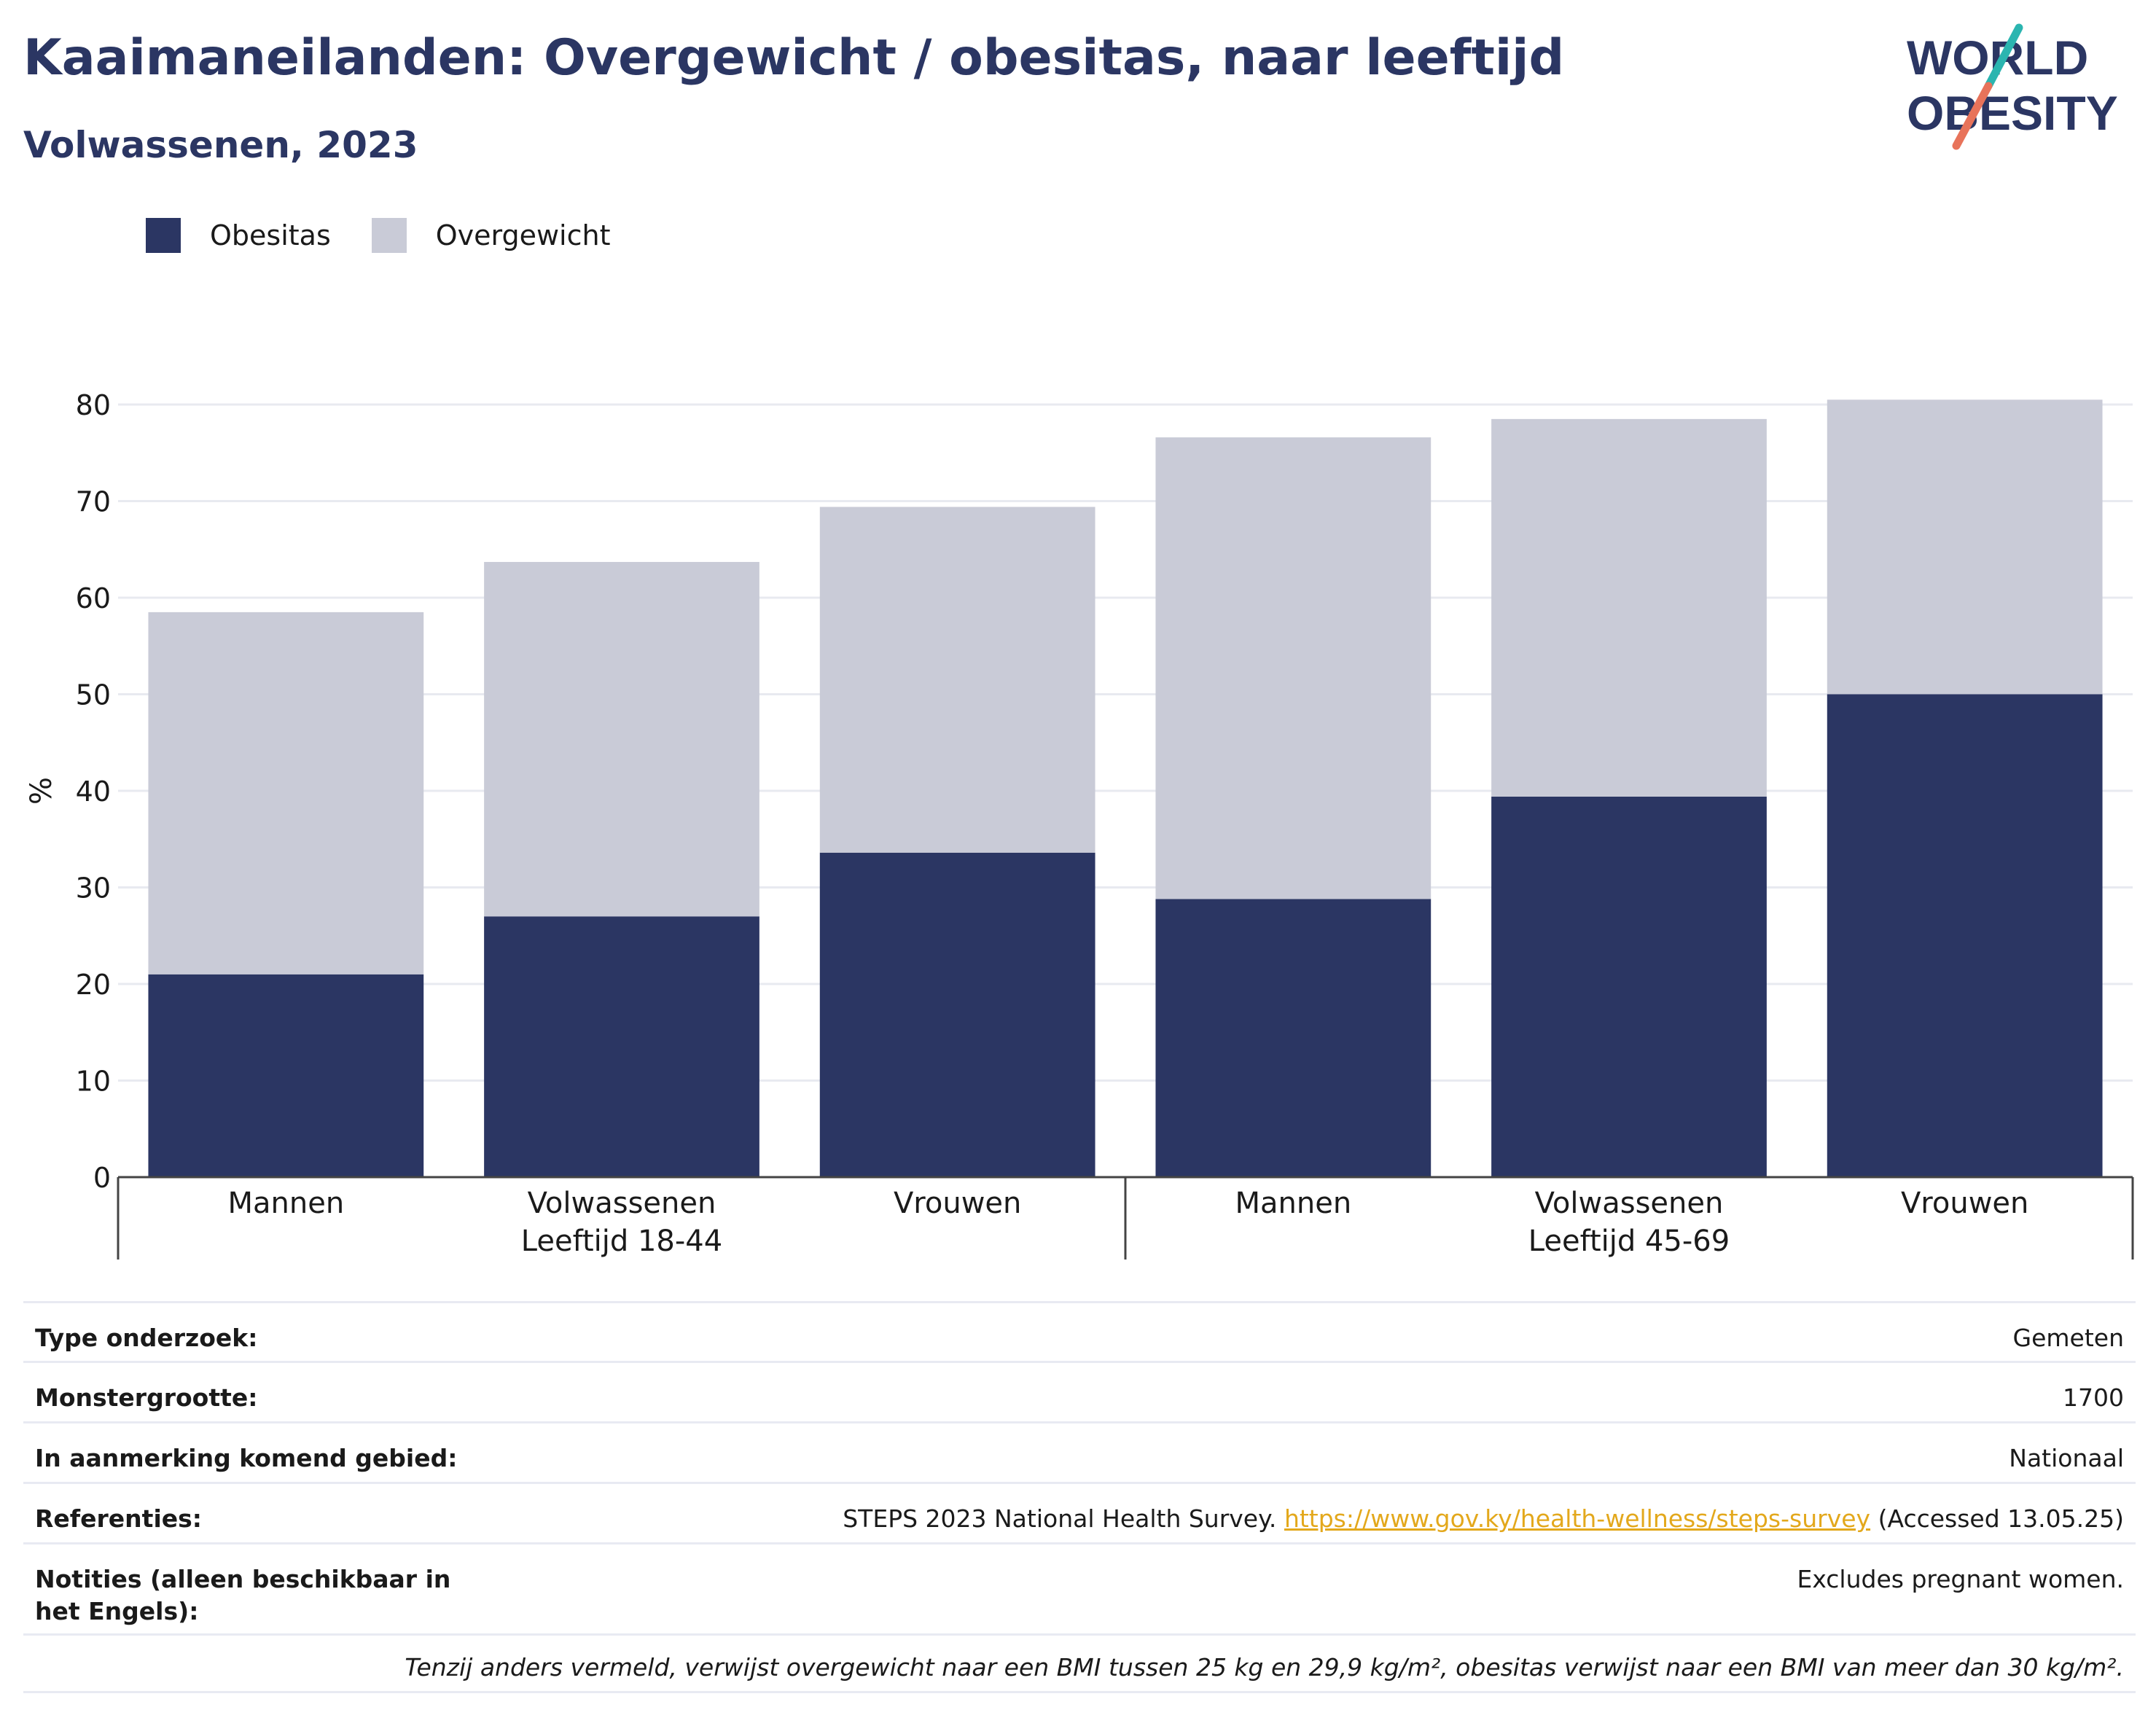 The image size is (2156, 1734). Describe the element at coordinates (94, 695) in the screenshot. I see `y-tick-label: 50` at that location.